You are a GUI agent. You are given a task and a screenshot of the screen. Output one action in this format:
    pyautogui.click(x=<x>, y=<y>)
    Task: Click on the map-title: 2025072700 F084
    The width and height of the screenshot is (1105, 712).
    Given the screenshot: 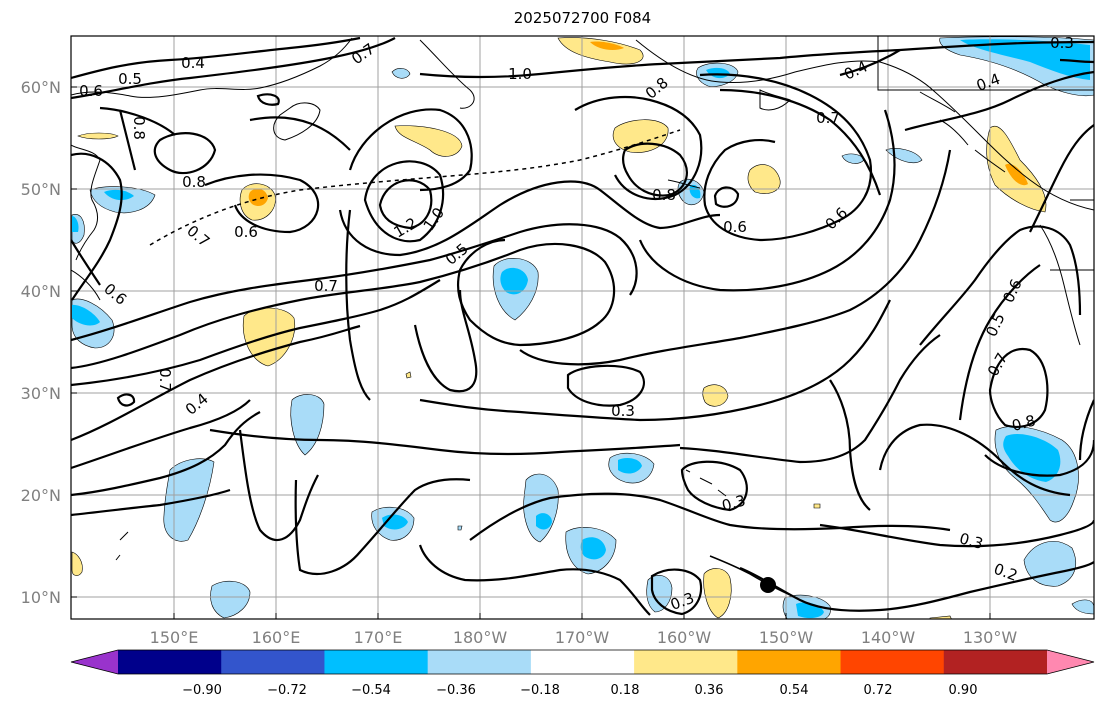 What is the action you would take?
    pyautogui.click(x=582, y=18)
    